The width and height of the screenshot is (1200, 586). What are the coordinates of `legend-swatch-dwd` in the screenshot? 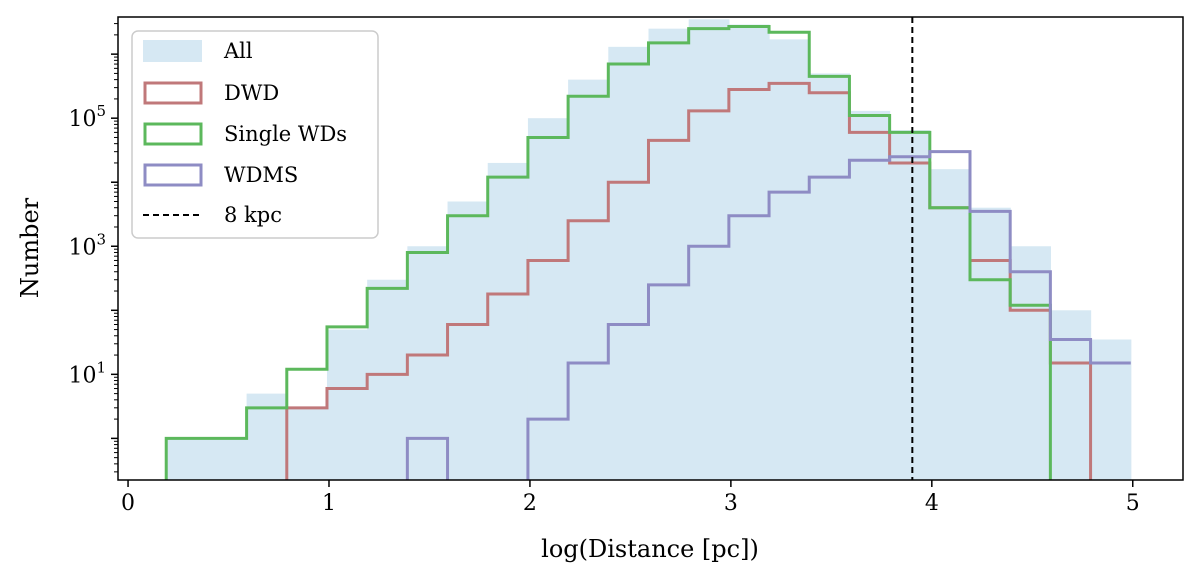 It's located at (173, 93).